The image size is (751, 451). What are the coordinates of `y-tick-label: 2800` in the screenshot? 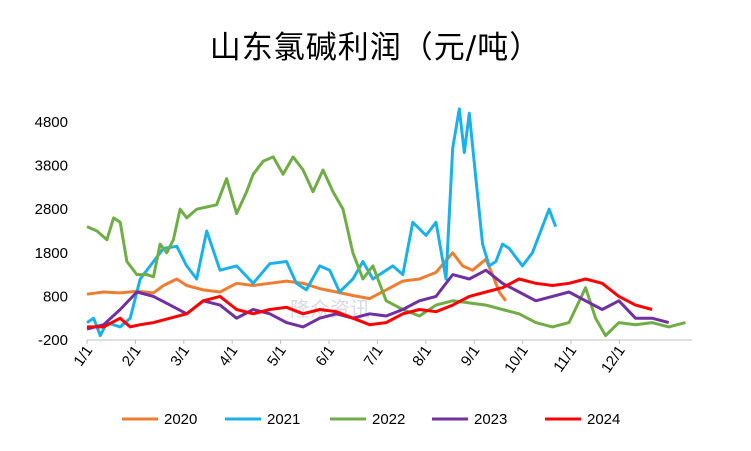 It's located at (51, 209).